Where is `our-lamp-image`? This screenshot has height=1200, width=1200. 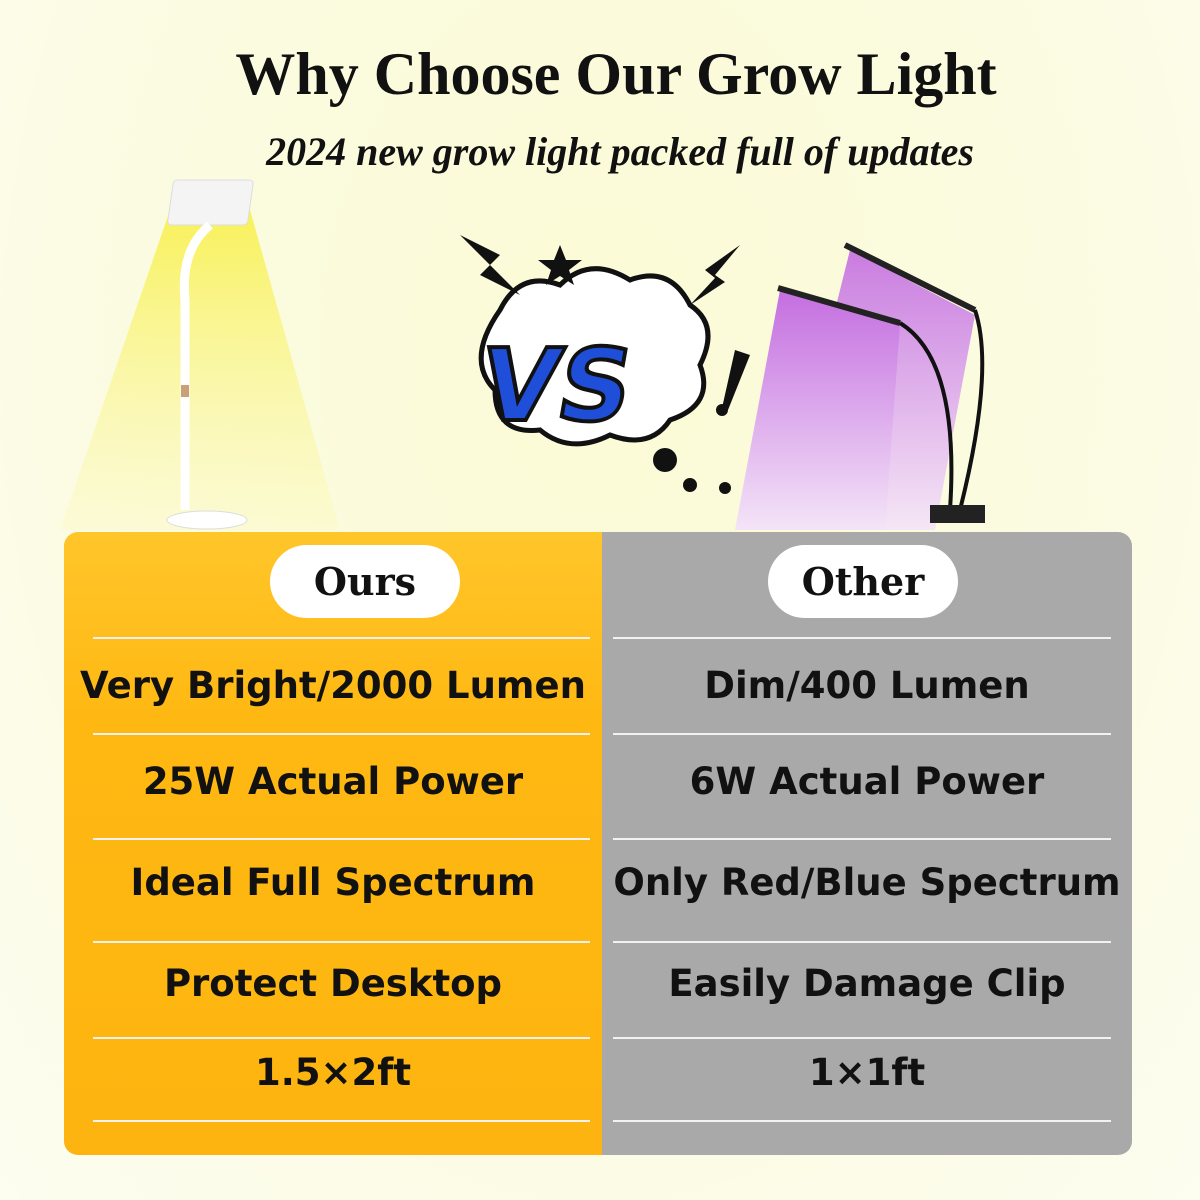 our-lamp-image is located at coordinates (200, 354).